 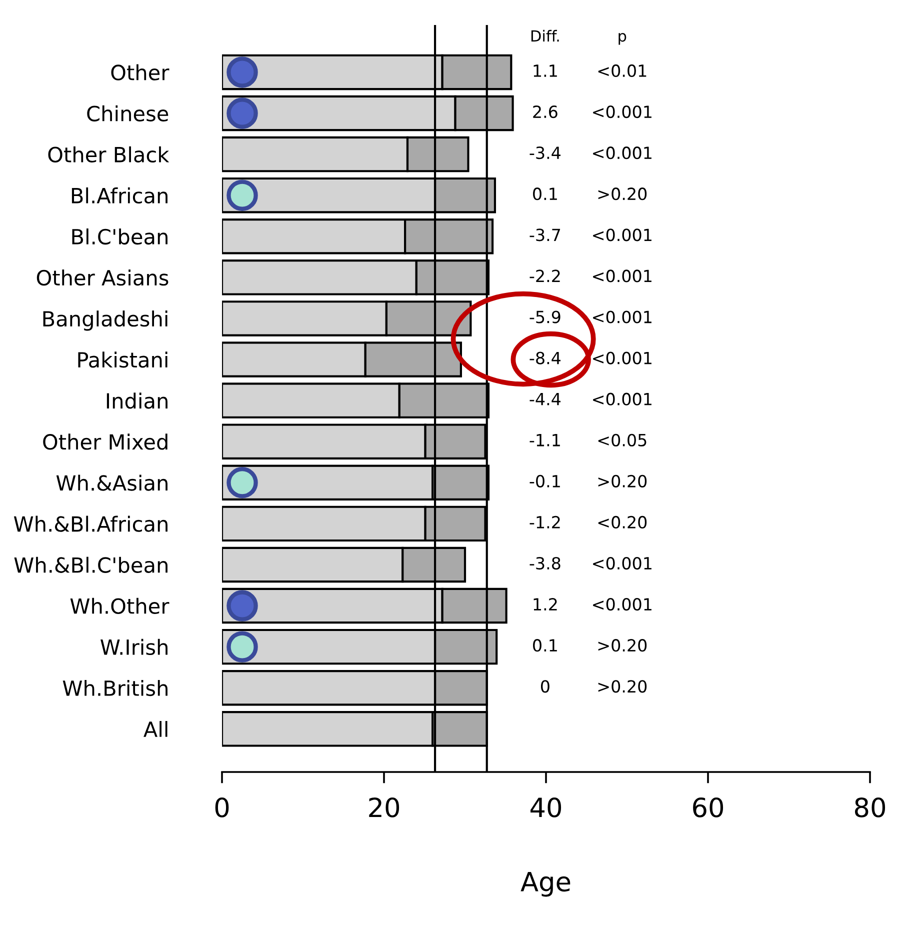 I want to click on annotation: -2.2, so click(x=545, y=276).